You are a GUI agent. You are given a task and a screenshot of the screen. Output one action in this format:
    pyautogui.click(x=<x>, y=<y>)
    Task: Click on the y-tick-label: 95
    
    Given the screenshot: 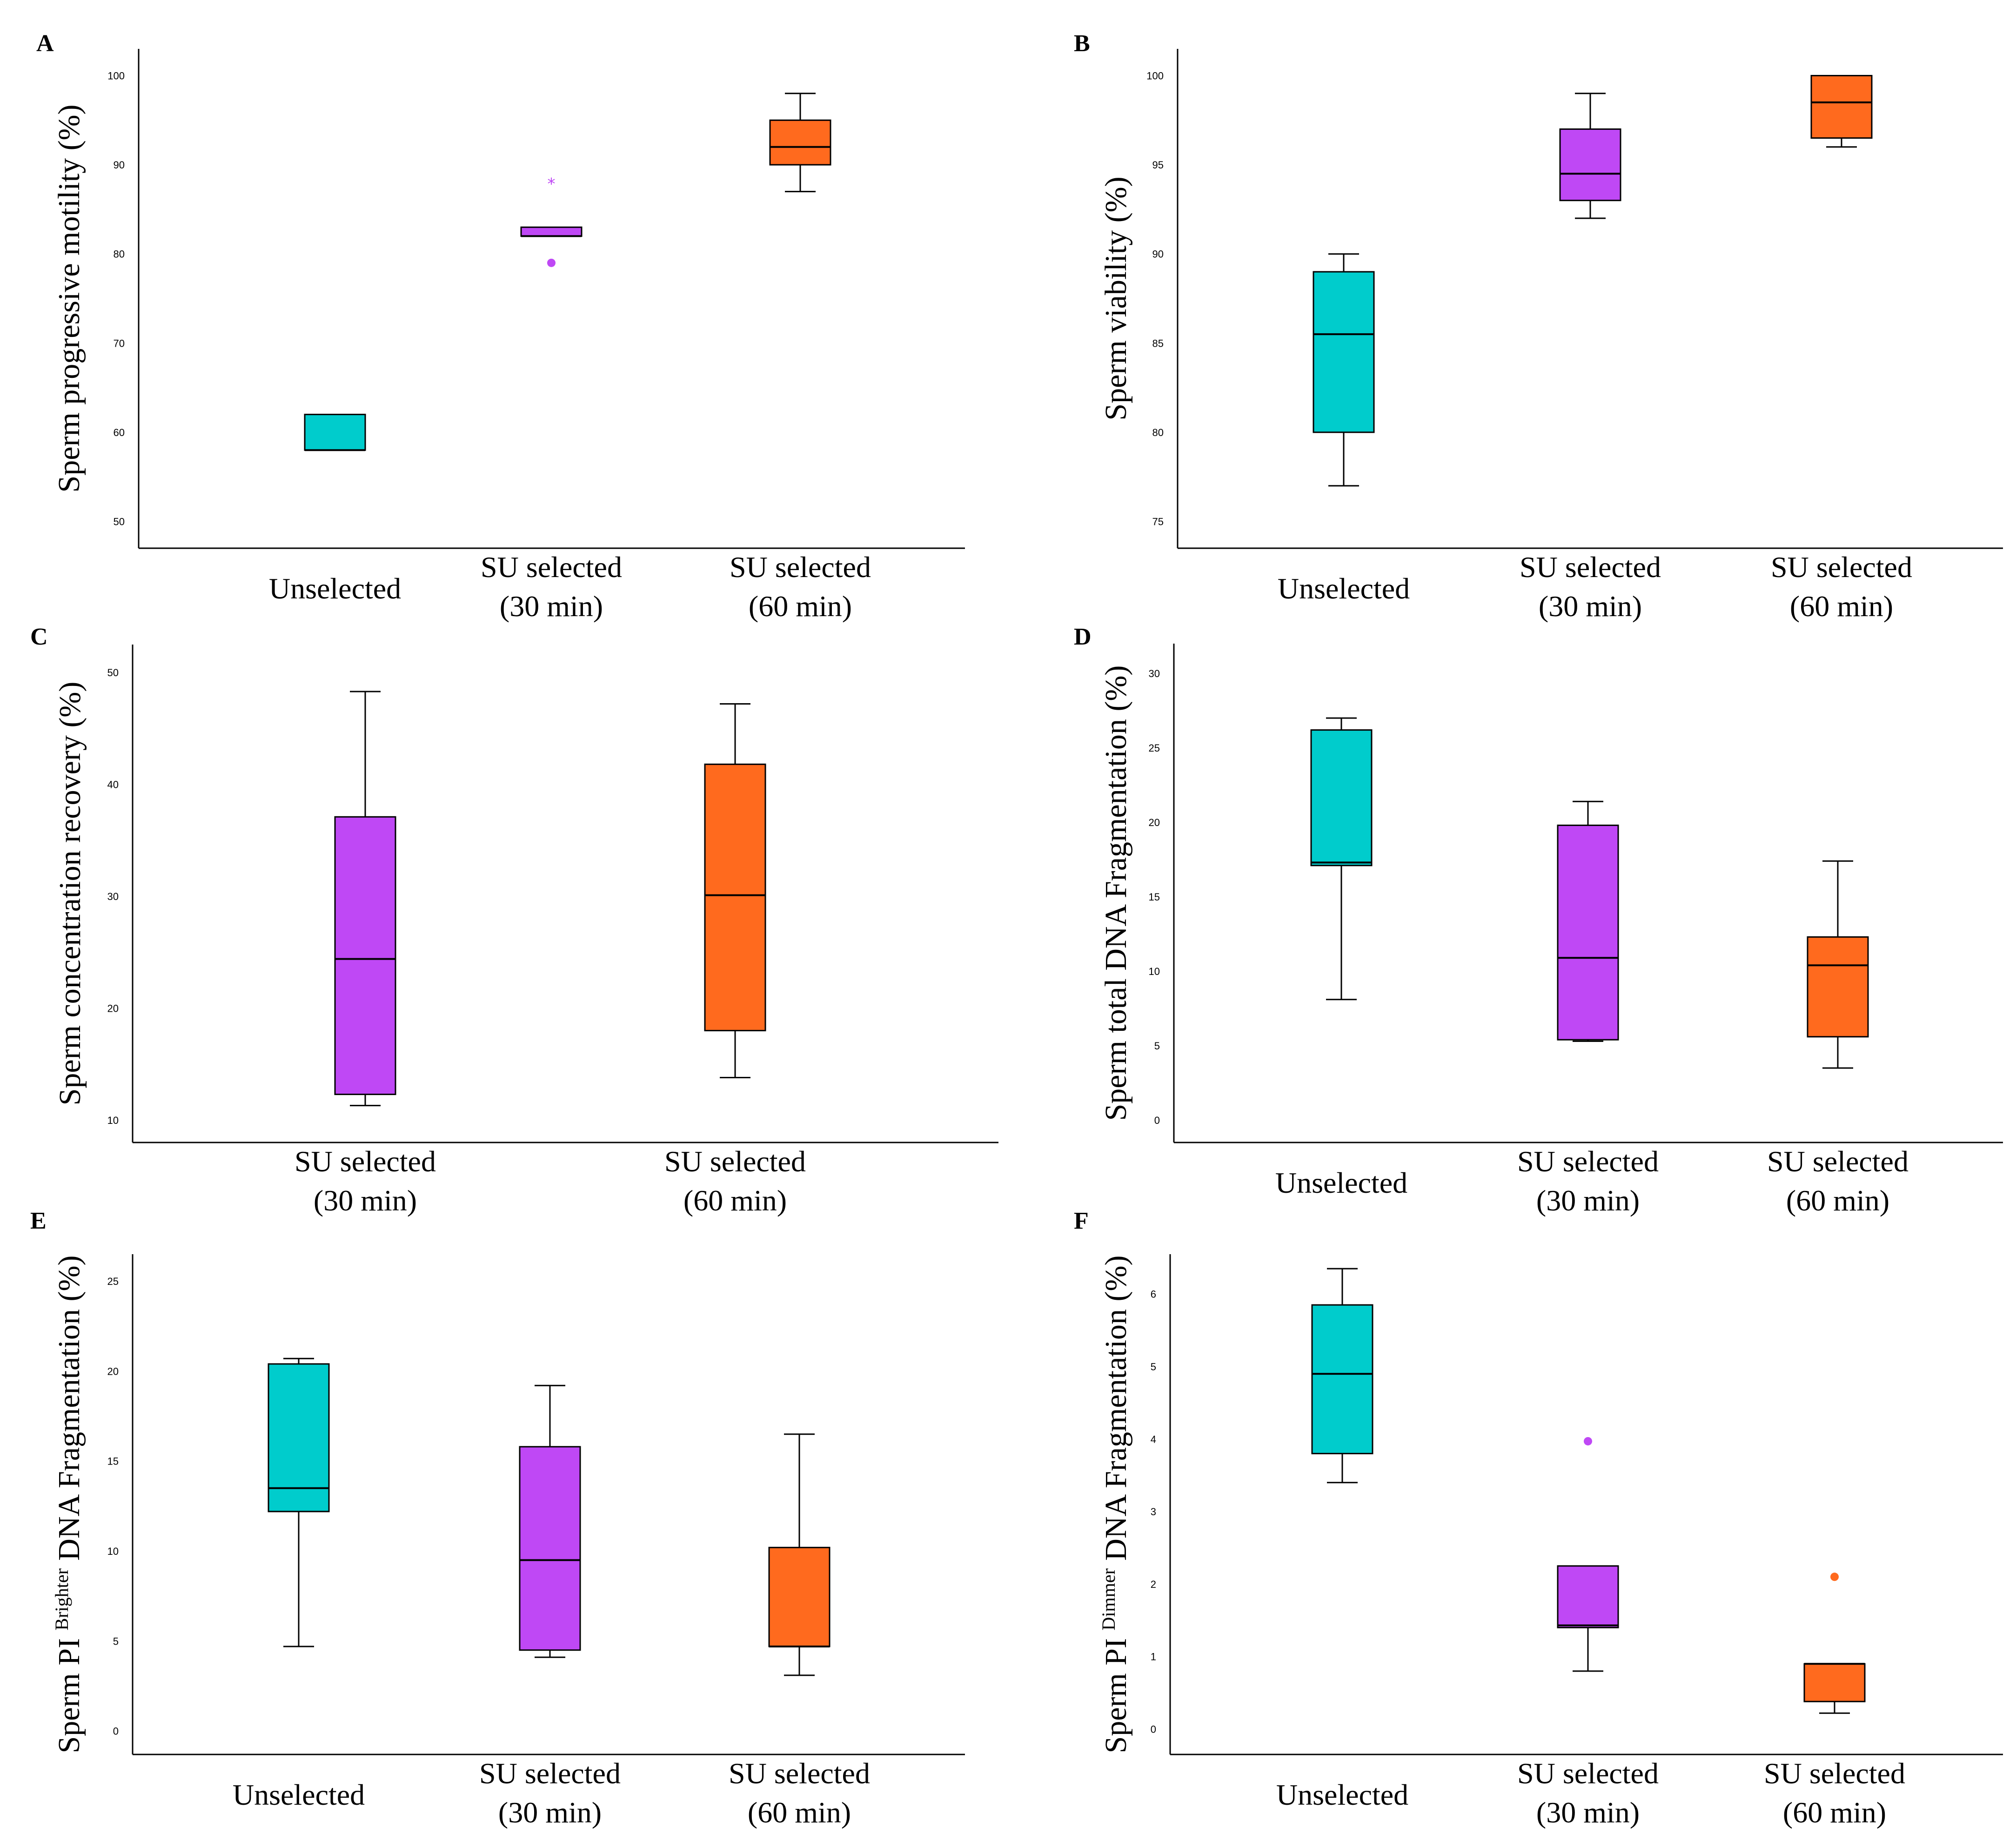 What is the action you would take?
    pyautogui.click(x=1158, y=165)
    